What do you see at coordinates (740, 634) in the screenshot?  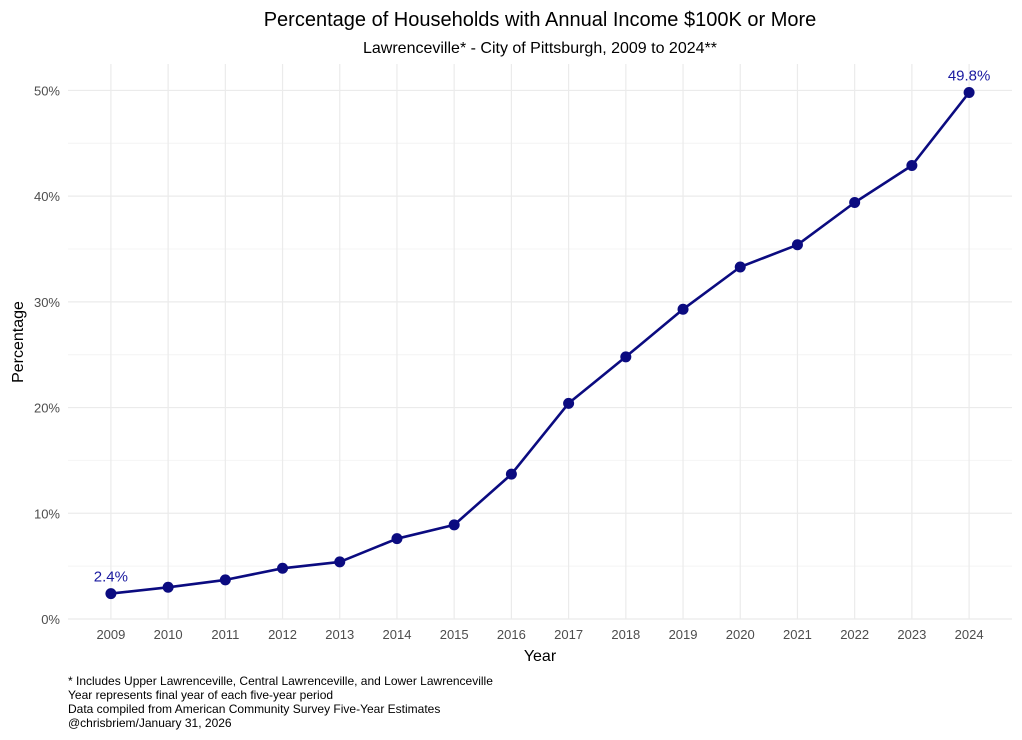 I see `x-tick-label: 2020` at bounding box center [740, 634].